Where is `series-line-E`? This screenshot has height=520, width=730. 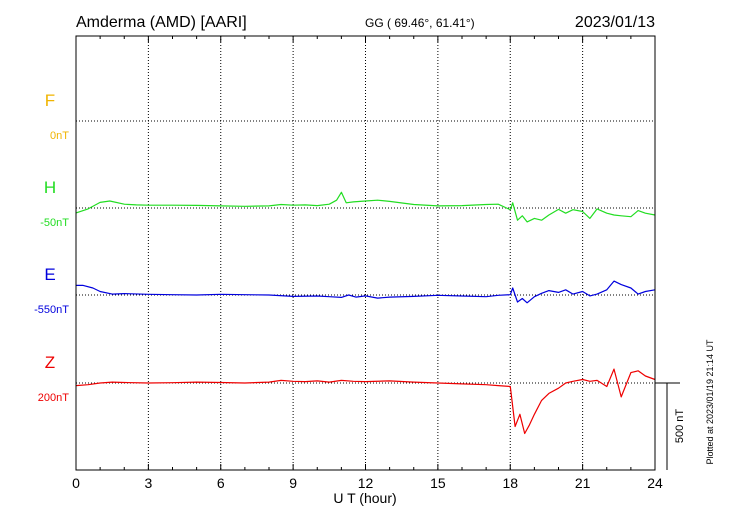 series-line-E is located at coordinates (366, 292).